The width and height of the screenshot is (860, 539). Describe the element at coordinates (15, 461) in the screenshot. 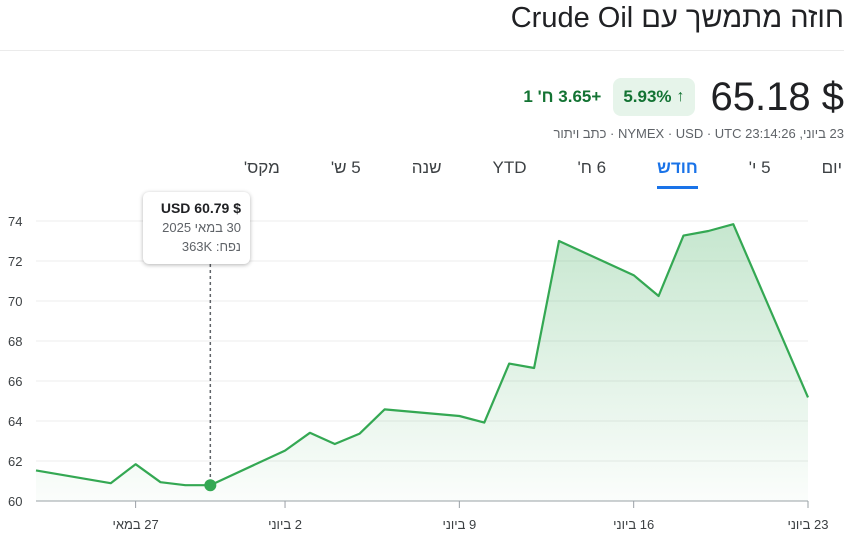

I see `y-tick-label: 62` at that location.